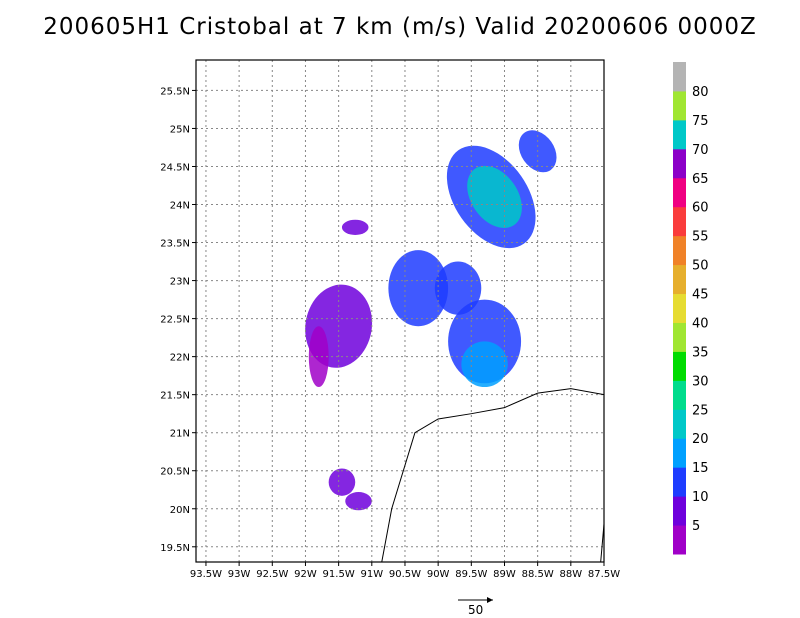 The height and width of the screenshot is (618, 800). I want to click on x-tick-label: 92W, so click(305, 574).